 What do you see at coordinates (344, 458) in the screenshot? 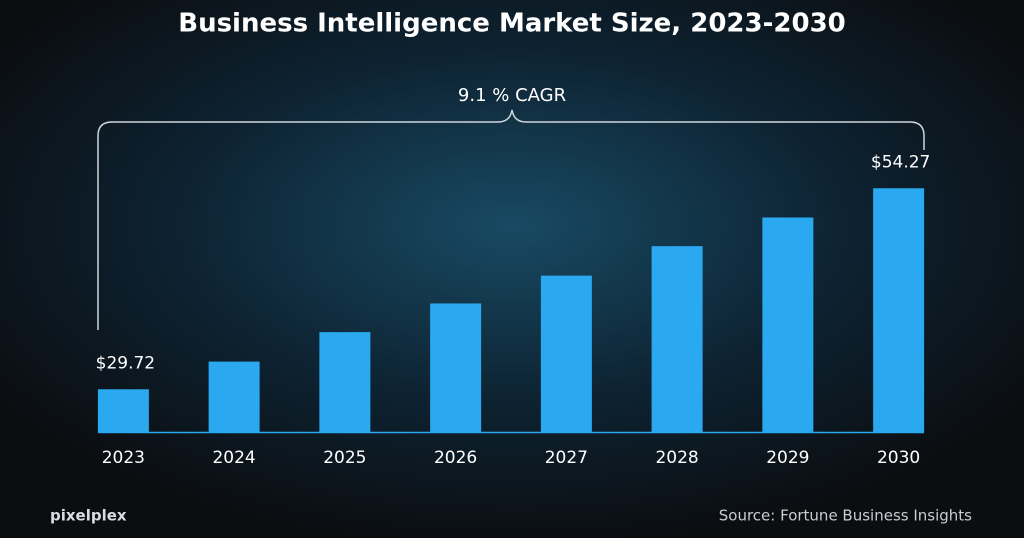
I see `x-tick-label: 2025` at bounding box center [344, 458].